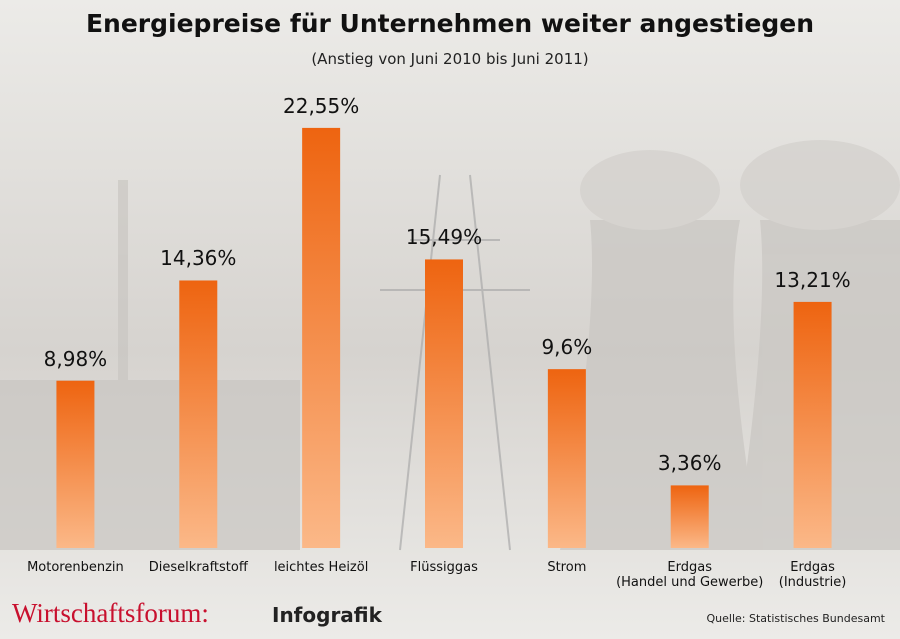 This screenshot has height=639, width=900. What do you see at coordinates (444, 567) in the screenshot?
I see `x-tick-label: Flüssiggas` at bounding box center [444, 567].